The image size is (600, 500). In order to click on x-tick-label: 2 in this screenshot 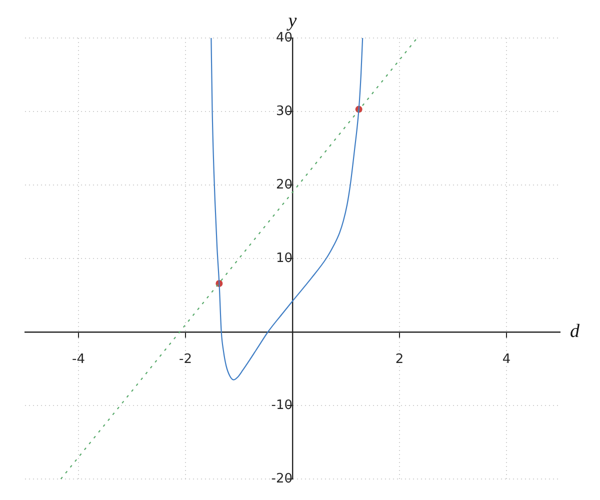, I will do `click(399, 360)`.